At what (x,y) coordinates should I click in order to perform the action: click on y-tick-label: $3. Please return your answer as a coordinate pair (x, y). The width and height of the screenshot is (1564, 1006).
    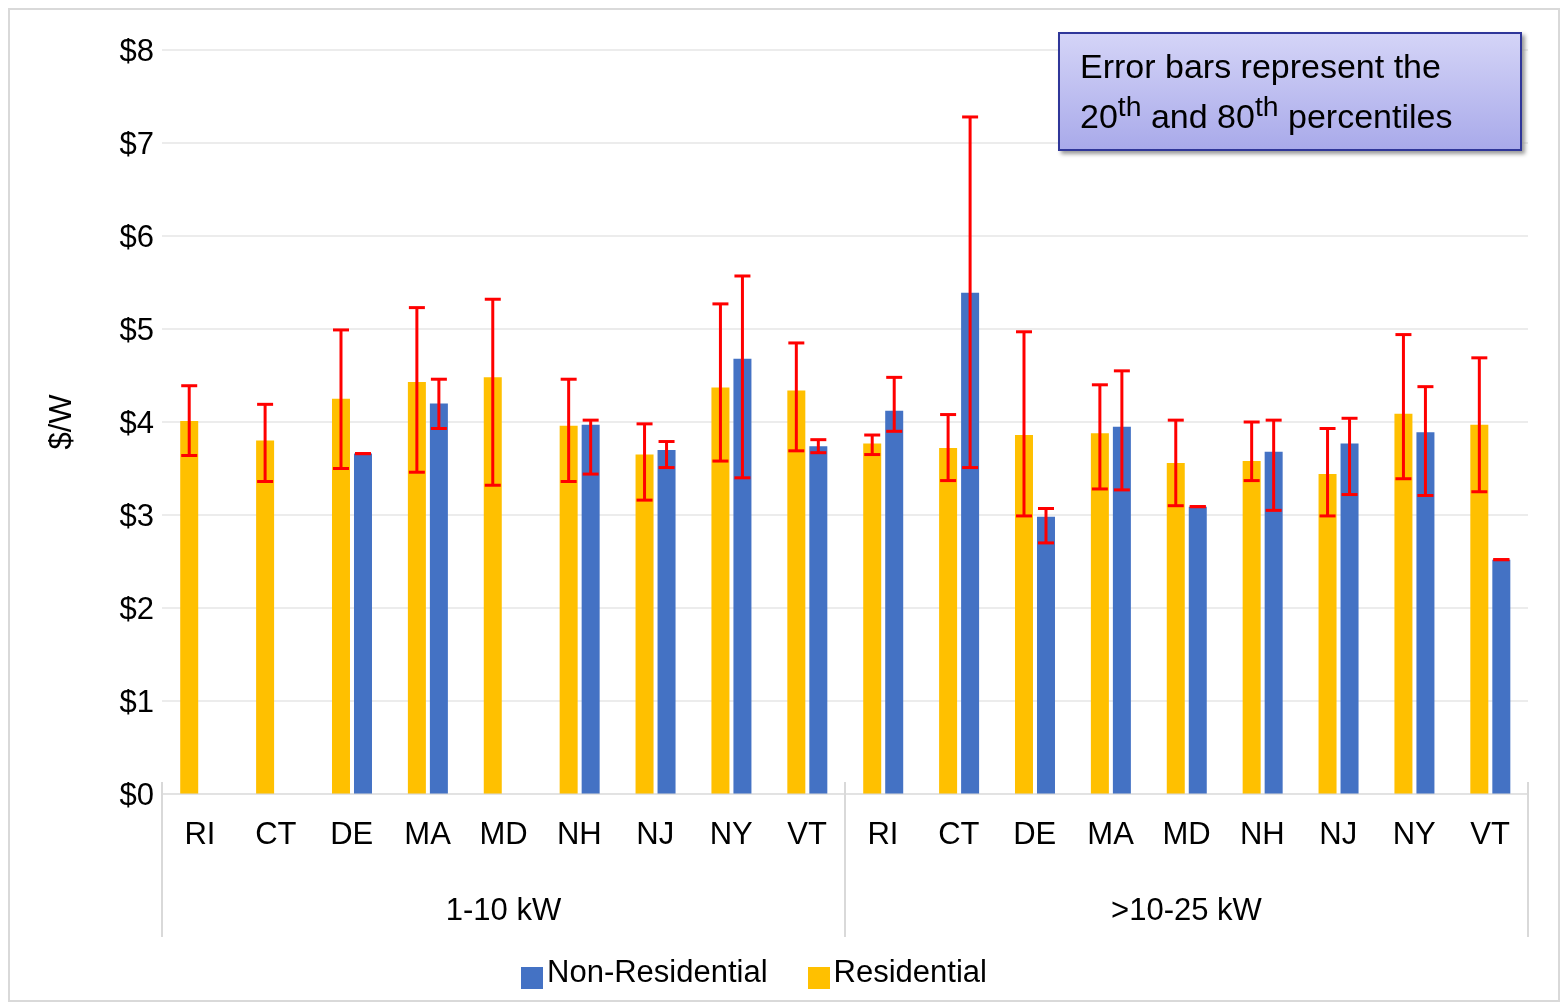
    Looking at the image, I should click on (136, 516).